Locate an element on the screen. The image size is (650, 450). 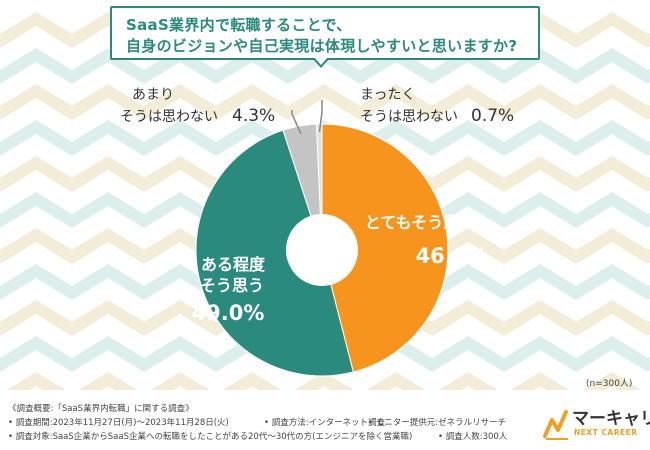
survey-count: • 調査人数:300人 is located at coordinates (473, 437).